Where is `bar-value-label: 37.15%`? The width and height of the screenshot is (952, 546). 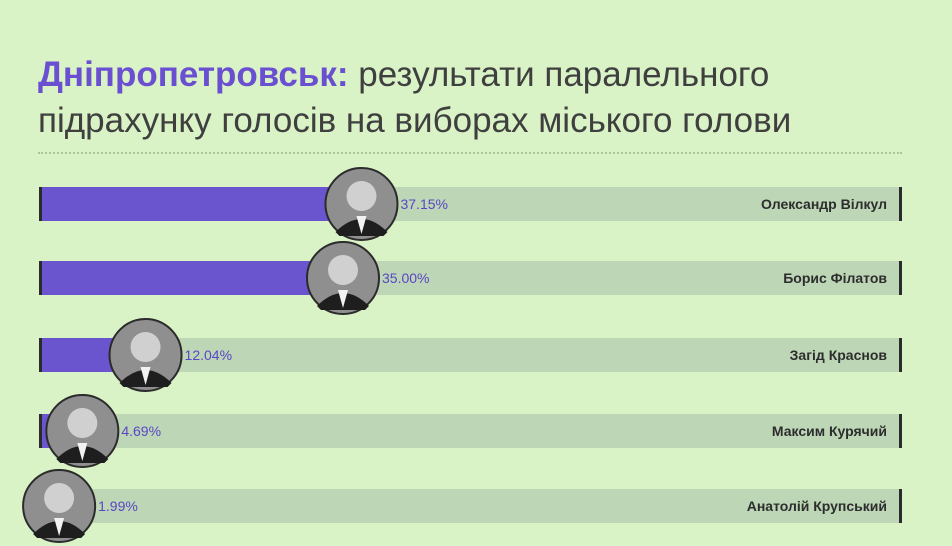 bar-value-label: 37.15% is located at coordinates (423, 204).